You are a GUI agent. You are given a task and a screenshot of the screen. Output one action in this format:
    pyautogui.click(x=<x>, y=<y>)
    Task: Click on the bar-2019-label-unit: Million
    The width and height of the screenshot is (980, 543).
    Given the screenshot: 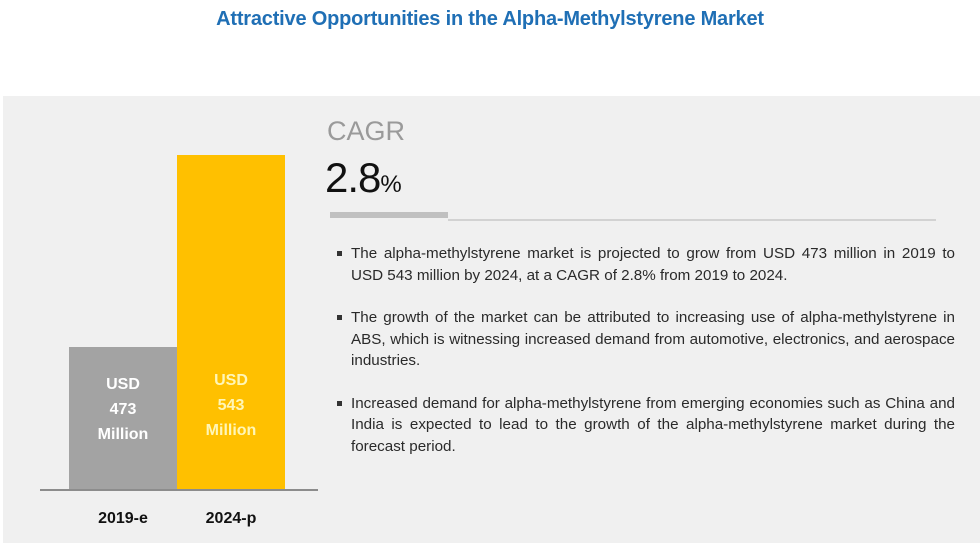 What is the action you would take?
    pyautogui.click(x=123, y=434)
    